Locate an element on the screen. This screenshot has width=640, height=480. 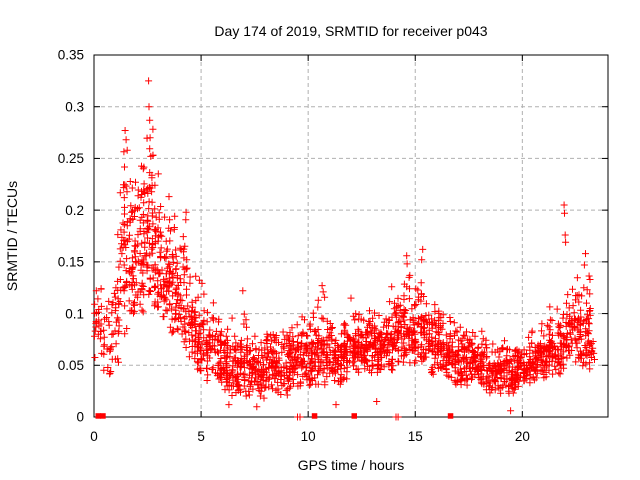
svg-text: 0.2 is located at coordinates (74, 210).